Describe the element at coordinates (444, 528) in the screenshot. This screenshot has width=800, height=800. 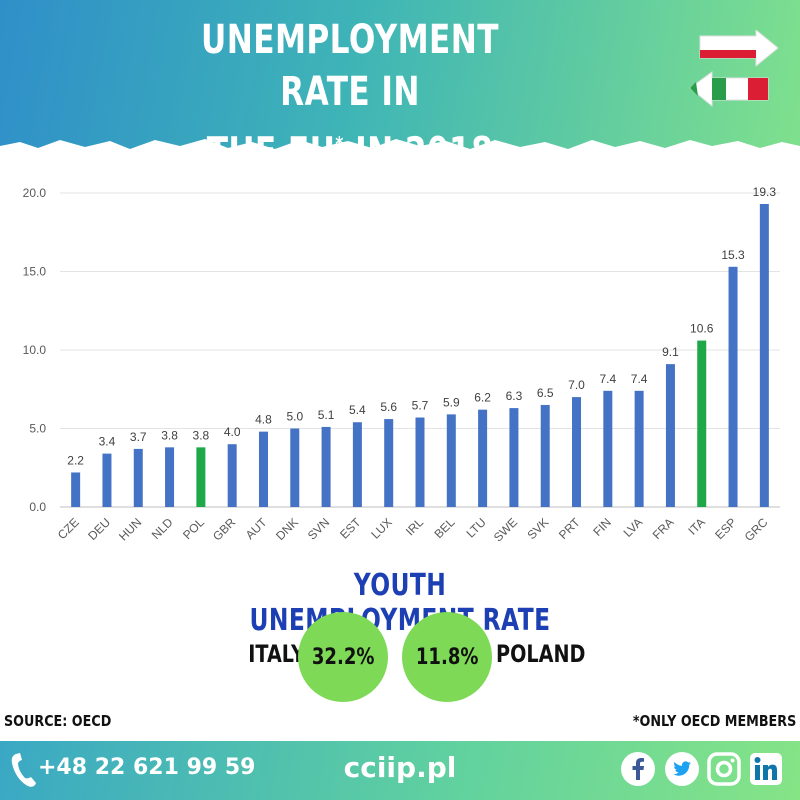
I see `x-tick-label: BEL` at that location.